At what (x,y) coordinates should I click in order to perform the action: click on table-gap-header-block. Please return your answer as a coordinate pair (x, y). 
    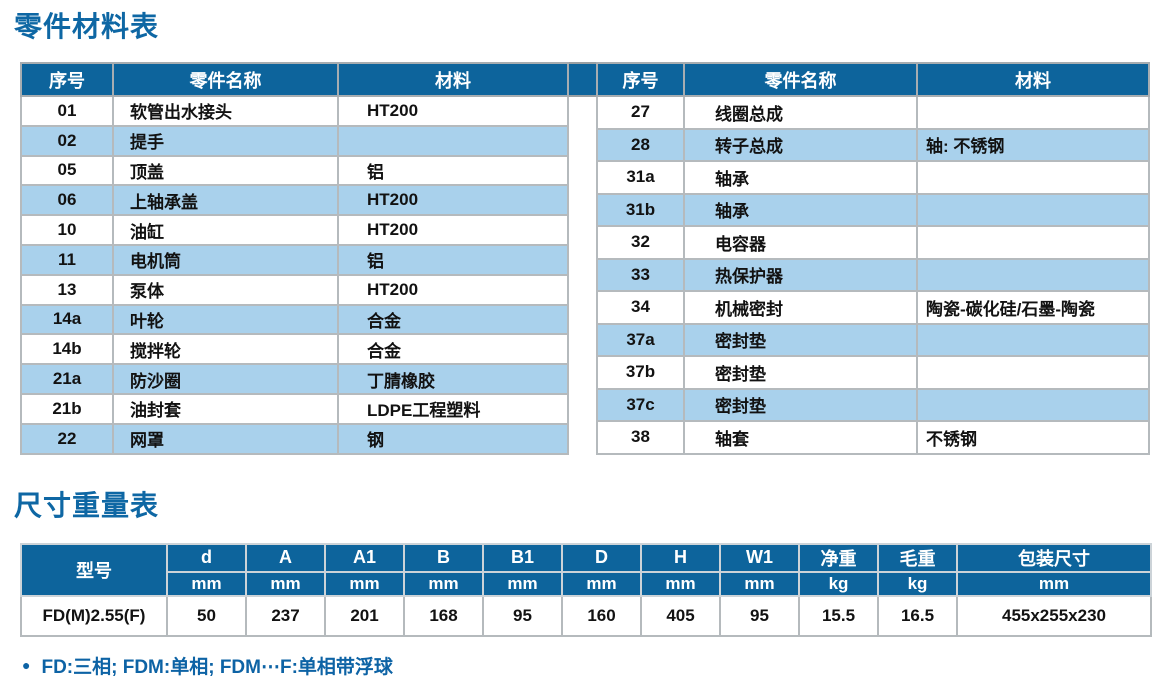
    Looking at the image, I should click on (582, 79).